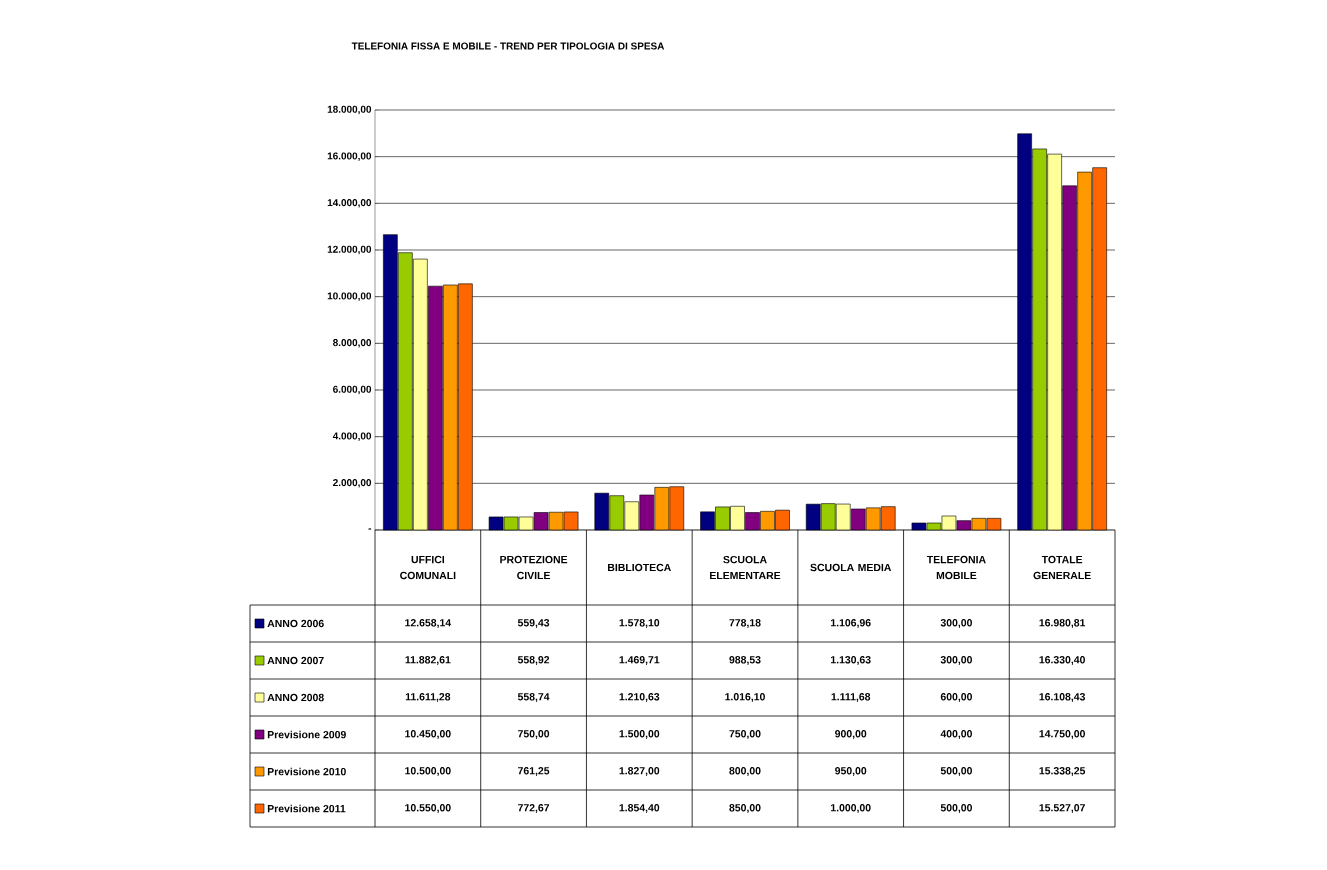 The width and height of the screenshot is (1327, 870). Describe the element at coordinates (533, 623) in the screenshot. I see `data-label: 559,43` at that location.